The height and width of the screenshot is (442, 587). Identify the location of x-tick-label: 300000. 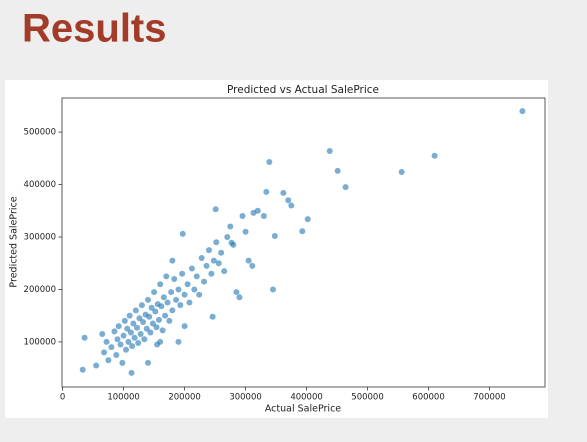
(245, 398).